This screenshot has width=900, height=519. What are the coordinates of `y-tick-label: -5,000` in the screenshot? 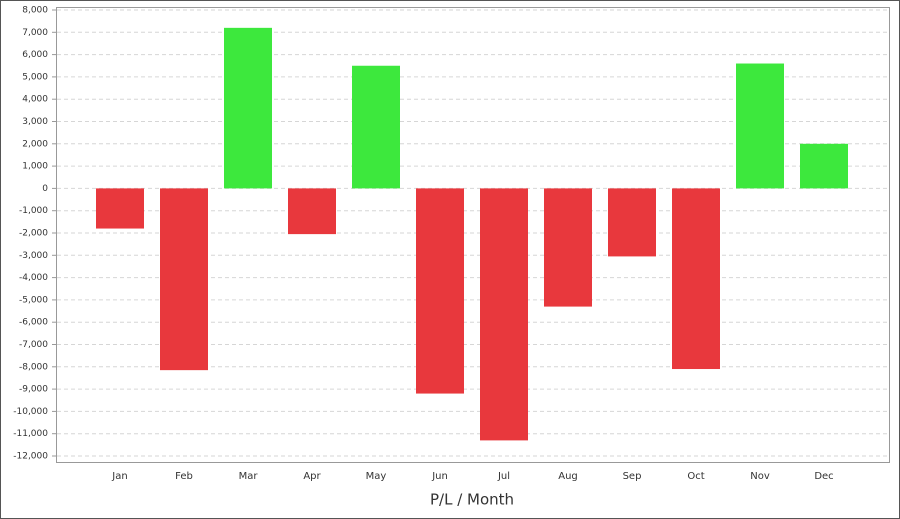 It's located at (33, 300).